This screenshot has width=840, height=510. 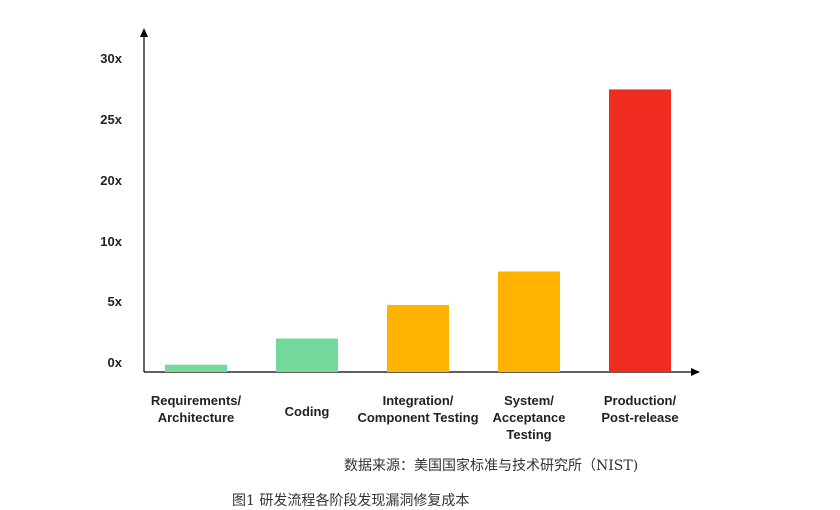 I want to click on x-category-label-line: Production/, so click(x=640, y=400).